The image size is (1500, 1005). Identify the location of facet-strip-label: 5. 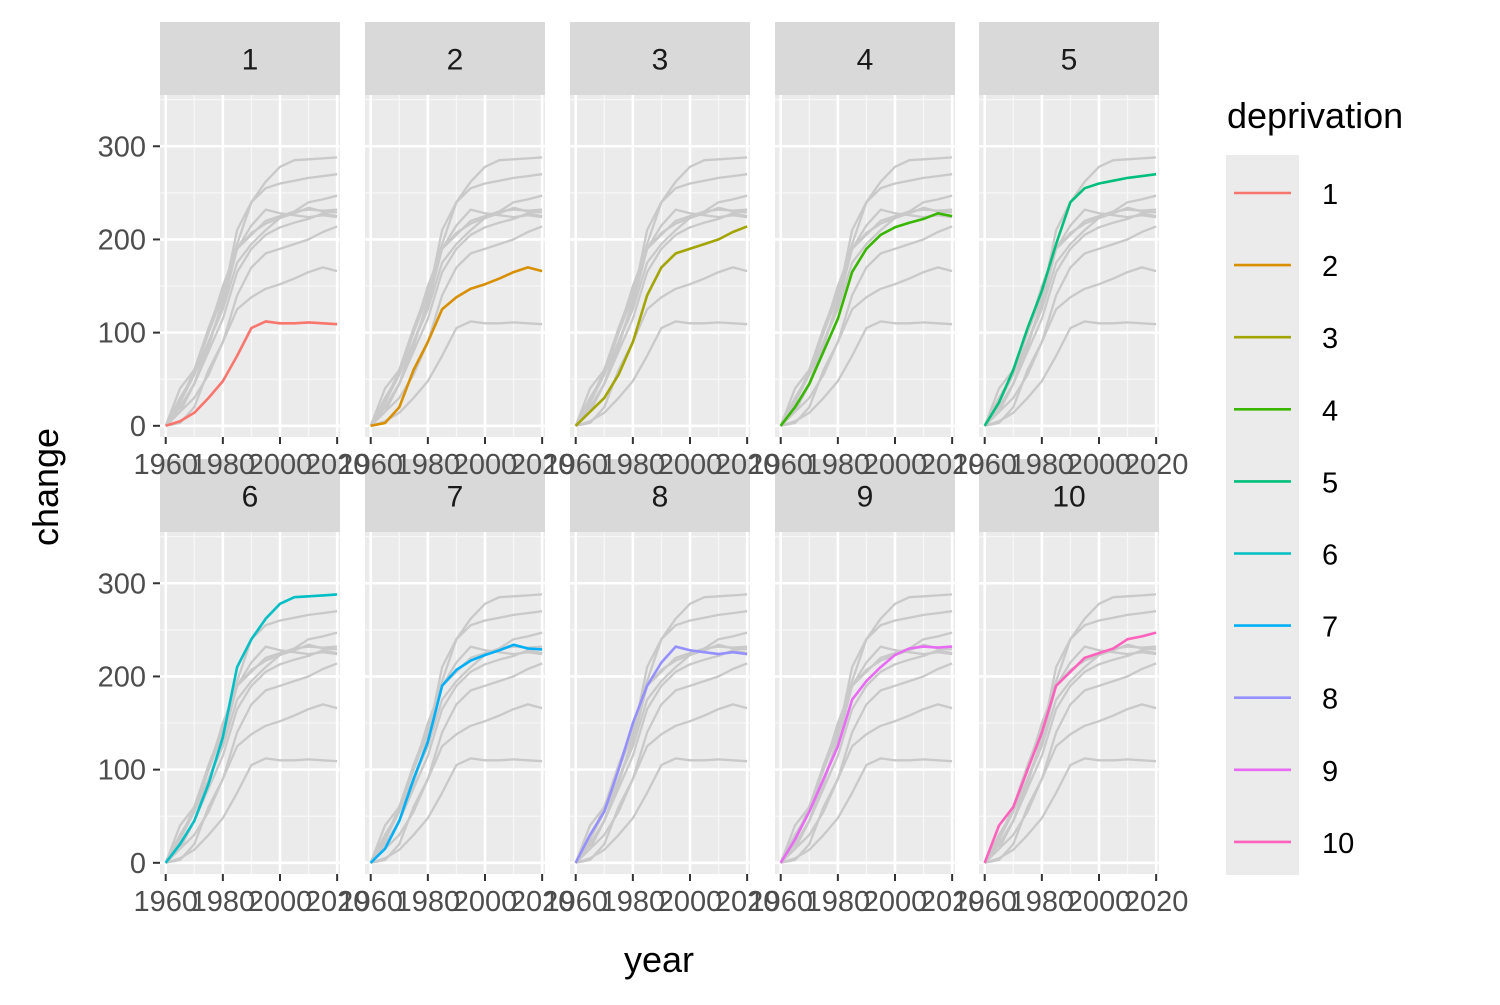
(1069, 60).